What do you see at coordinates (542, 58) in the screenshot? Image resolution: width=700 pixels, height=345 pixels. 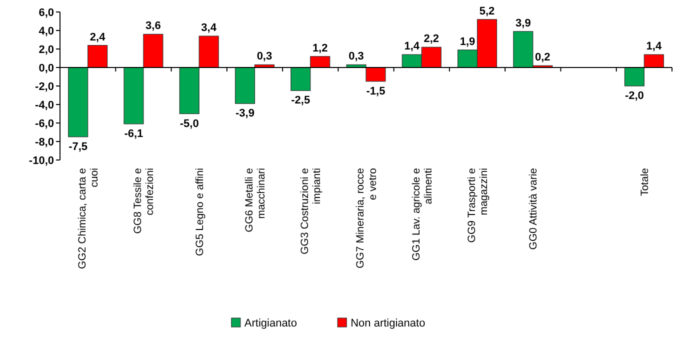 I see `data-label: 0,2` at bounding box center [542, 58].